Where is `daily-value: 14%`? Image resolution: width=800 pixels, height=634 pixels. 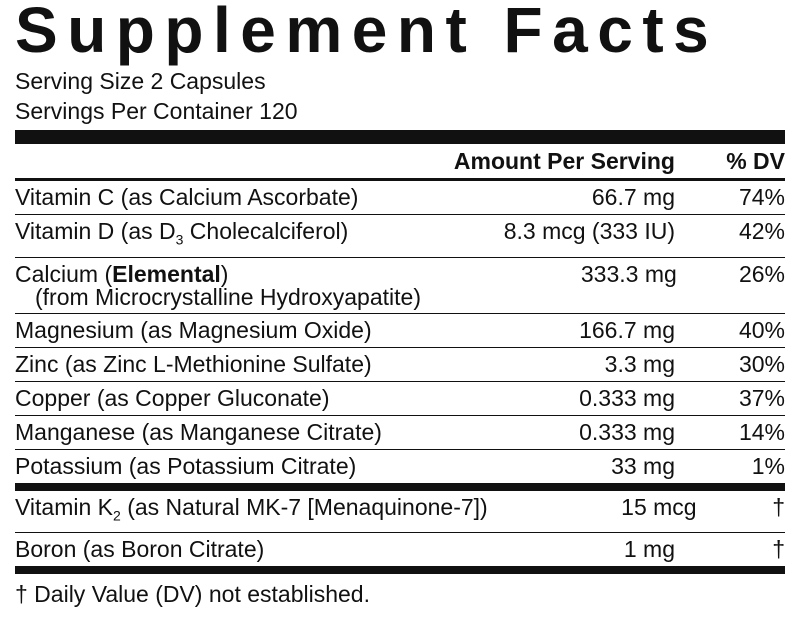
daily-value: 14% is located at coordinates (761, 431).